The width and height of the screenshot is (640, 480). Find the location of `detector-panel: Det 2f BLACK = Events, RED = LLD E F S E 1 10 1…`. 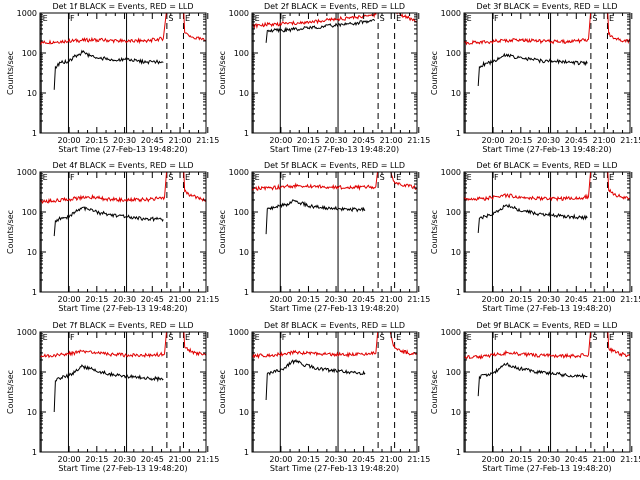

detector-panel: Det 2f BLACK = Events, RED = LLD E F S E 1 10 1… is located at coordinates (324, 78).